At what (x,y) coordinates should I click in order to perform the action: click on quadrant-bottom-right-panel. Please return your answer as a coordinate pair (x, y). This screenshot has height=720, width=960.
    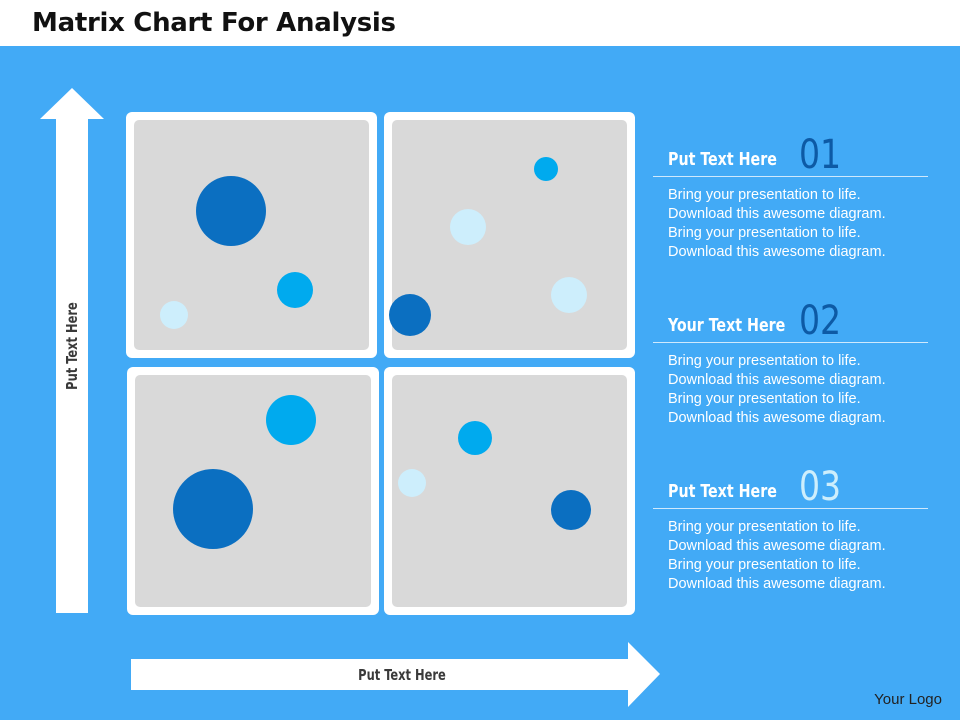
    Looking at the image, I should click on (509, 491).